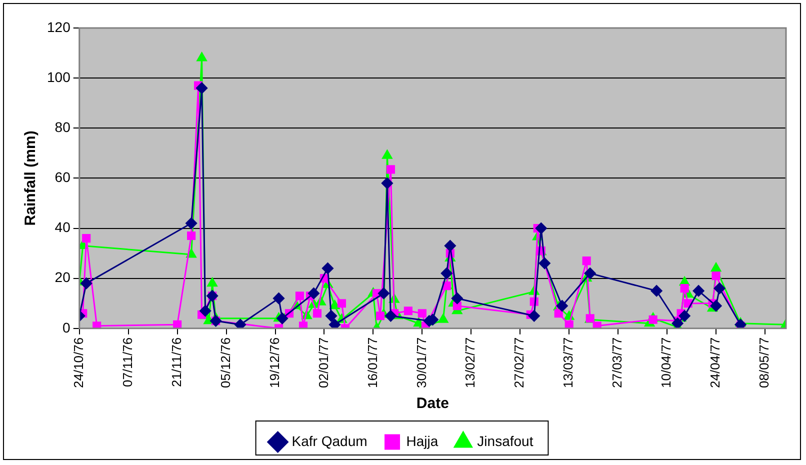 This screenshot has width=806, height=465. What do you see at coordinates (66, 327) in the screenshot?
I see `y-tick-label: 0` at bounding box center [66, 327].